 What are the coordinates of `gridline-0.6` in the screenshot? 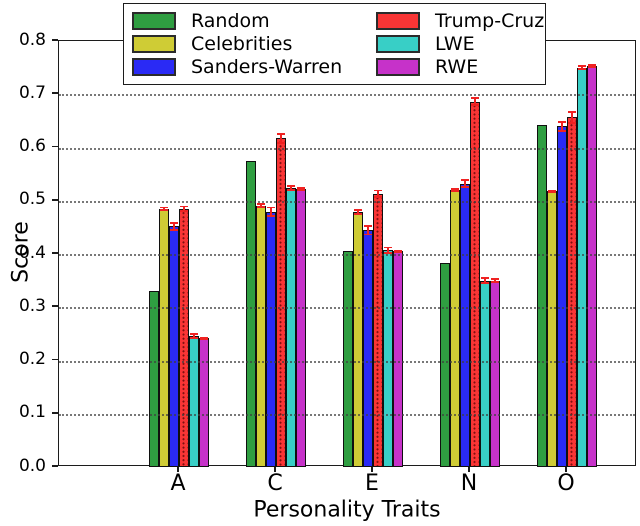 It's located at (347, 148).